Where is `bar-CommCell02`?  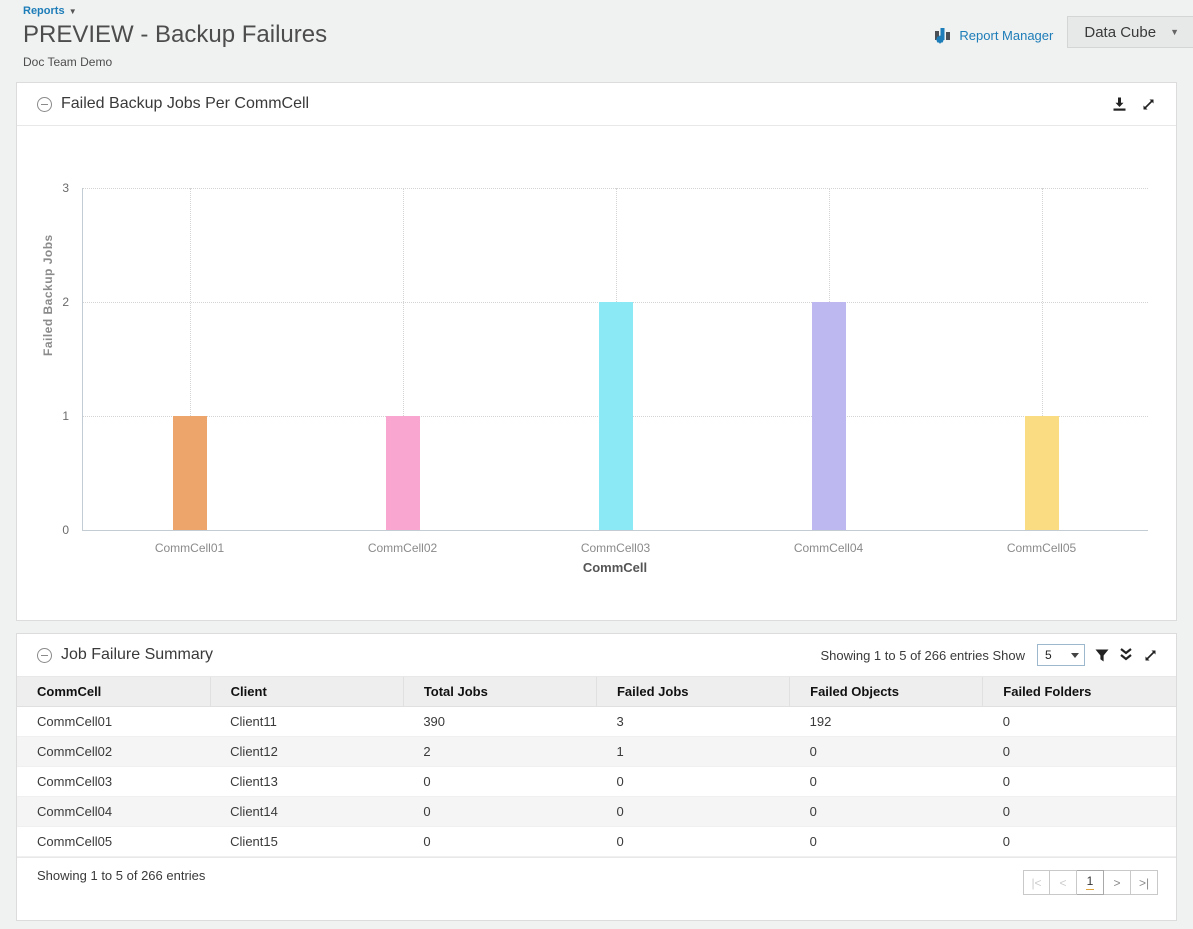 bar-CommCell02 is located at coordinates (402, 473).